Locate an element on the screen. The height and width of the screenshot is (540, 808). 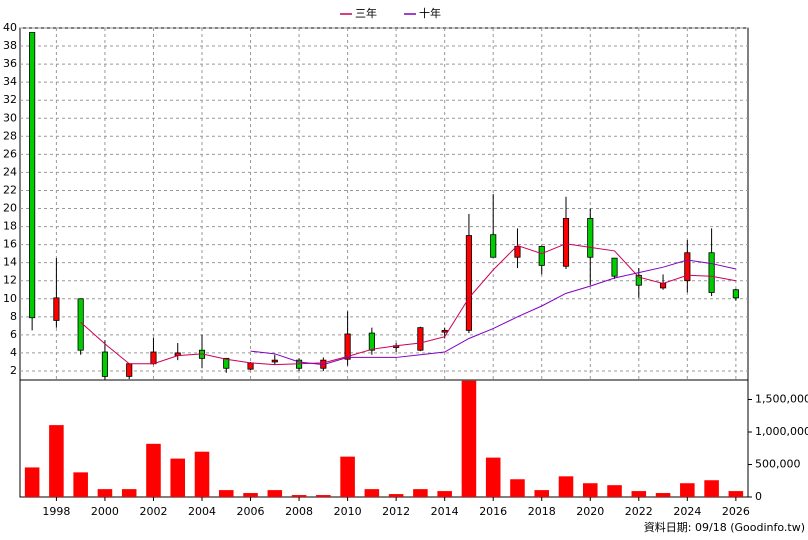
y-tick-label: 10 is located at coordinates (10, 298).